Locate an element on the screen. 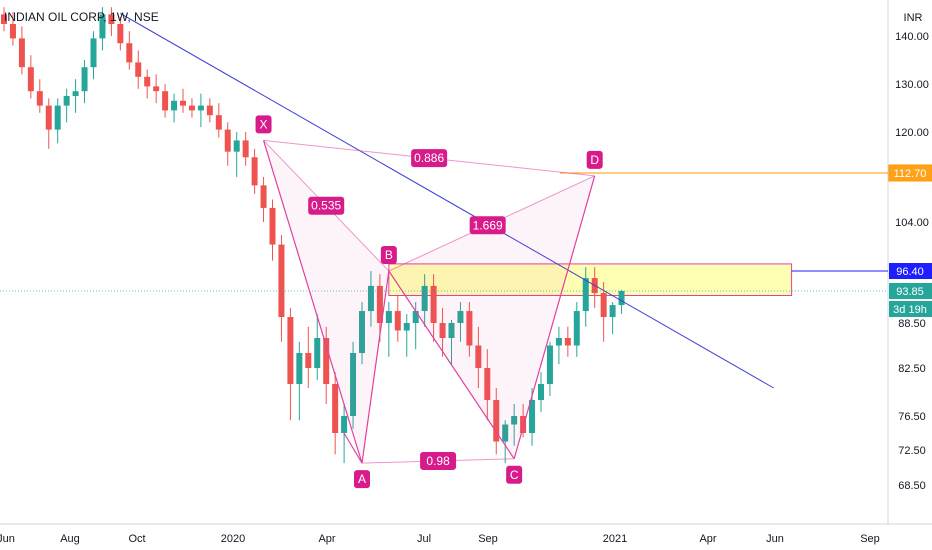  pattern-leg-ab is located at coordinates (375, 367).